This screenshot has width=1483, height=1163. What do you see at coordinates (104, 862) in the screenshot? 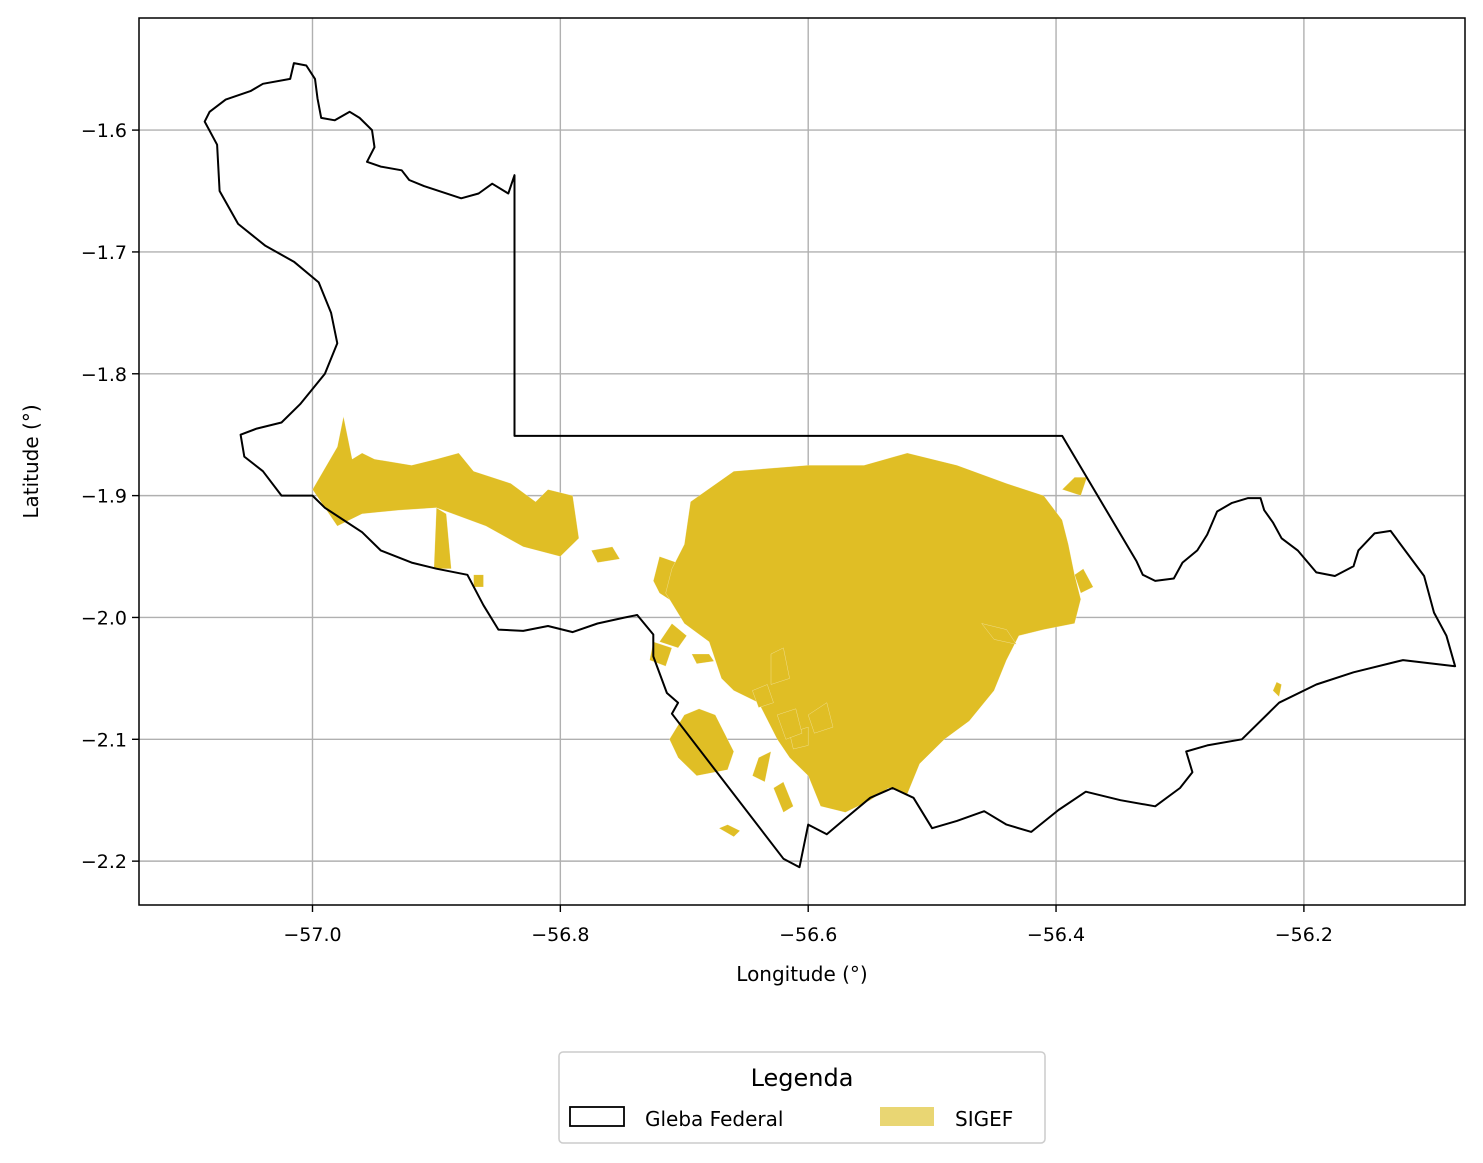
I see `y-tick-label: −2.2` at bounding box center [104, 862].